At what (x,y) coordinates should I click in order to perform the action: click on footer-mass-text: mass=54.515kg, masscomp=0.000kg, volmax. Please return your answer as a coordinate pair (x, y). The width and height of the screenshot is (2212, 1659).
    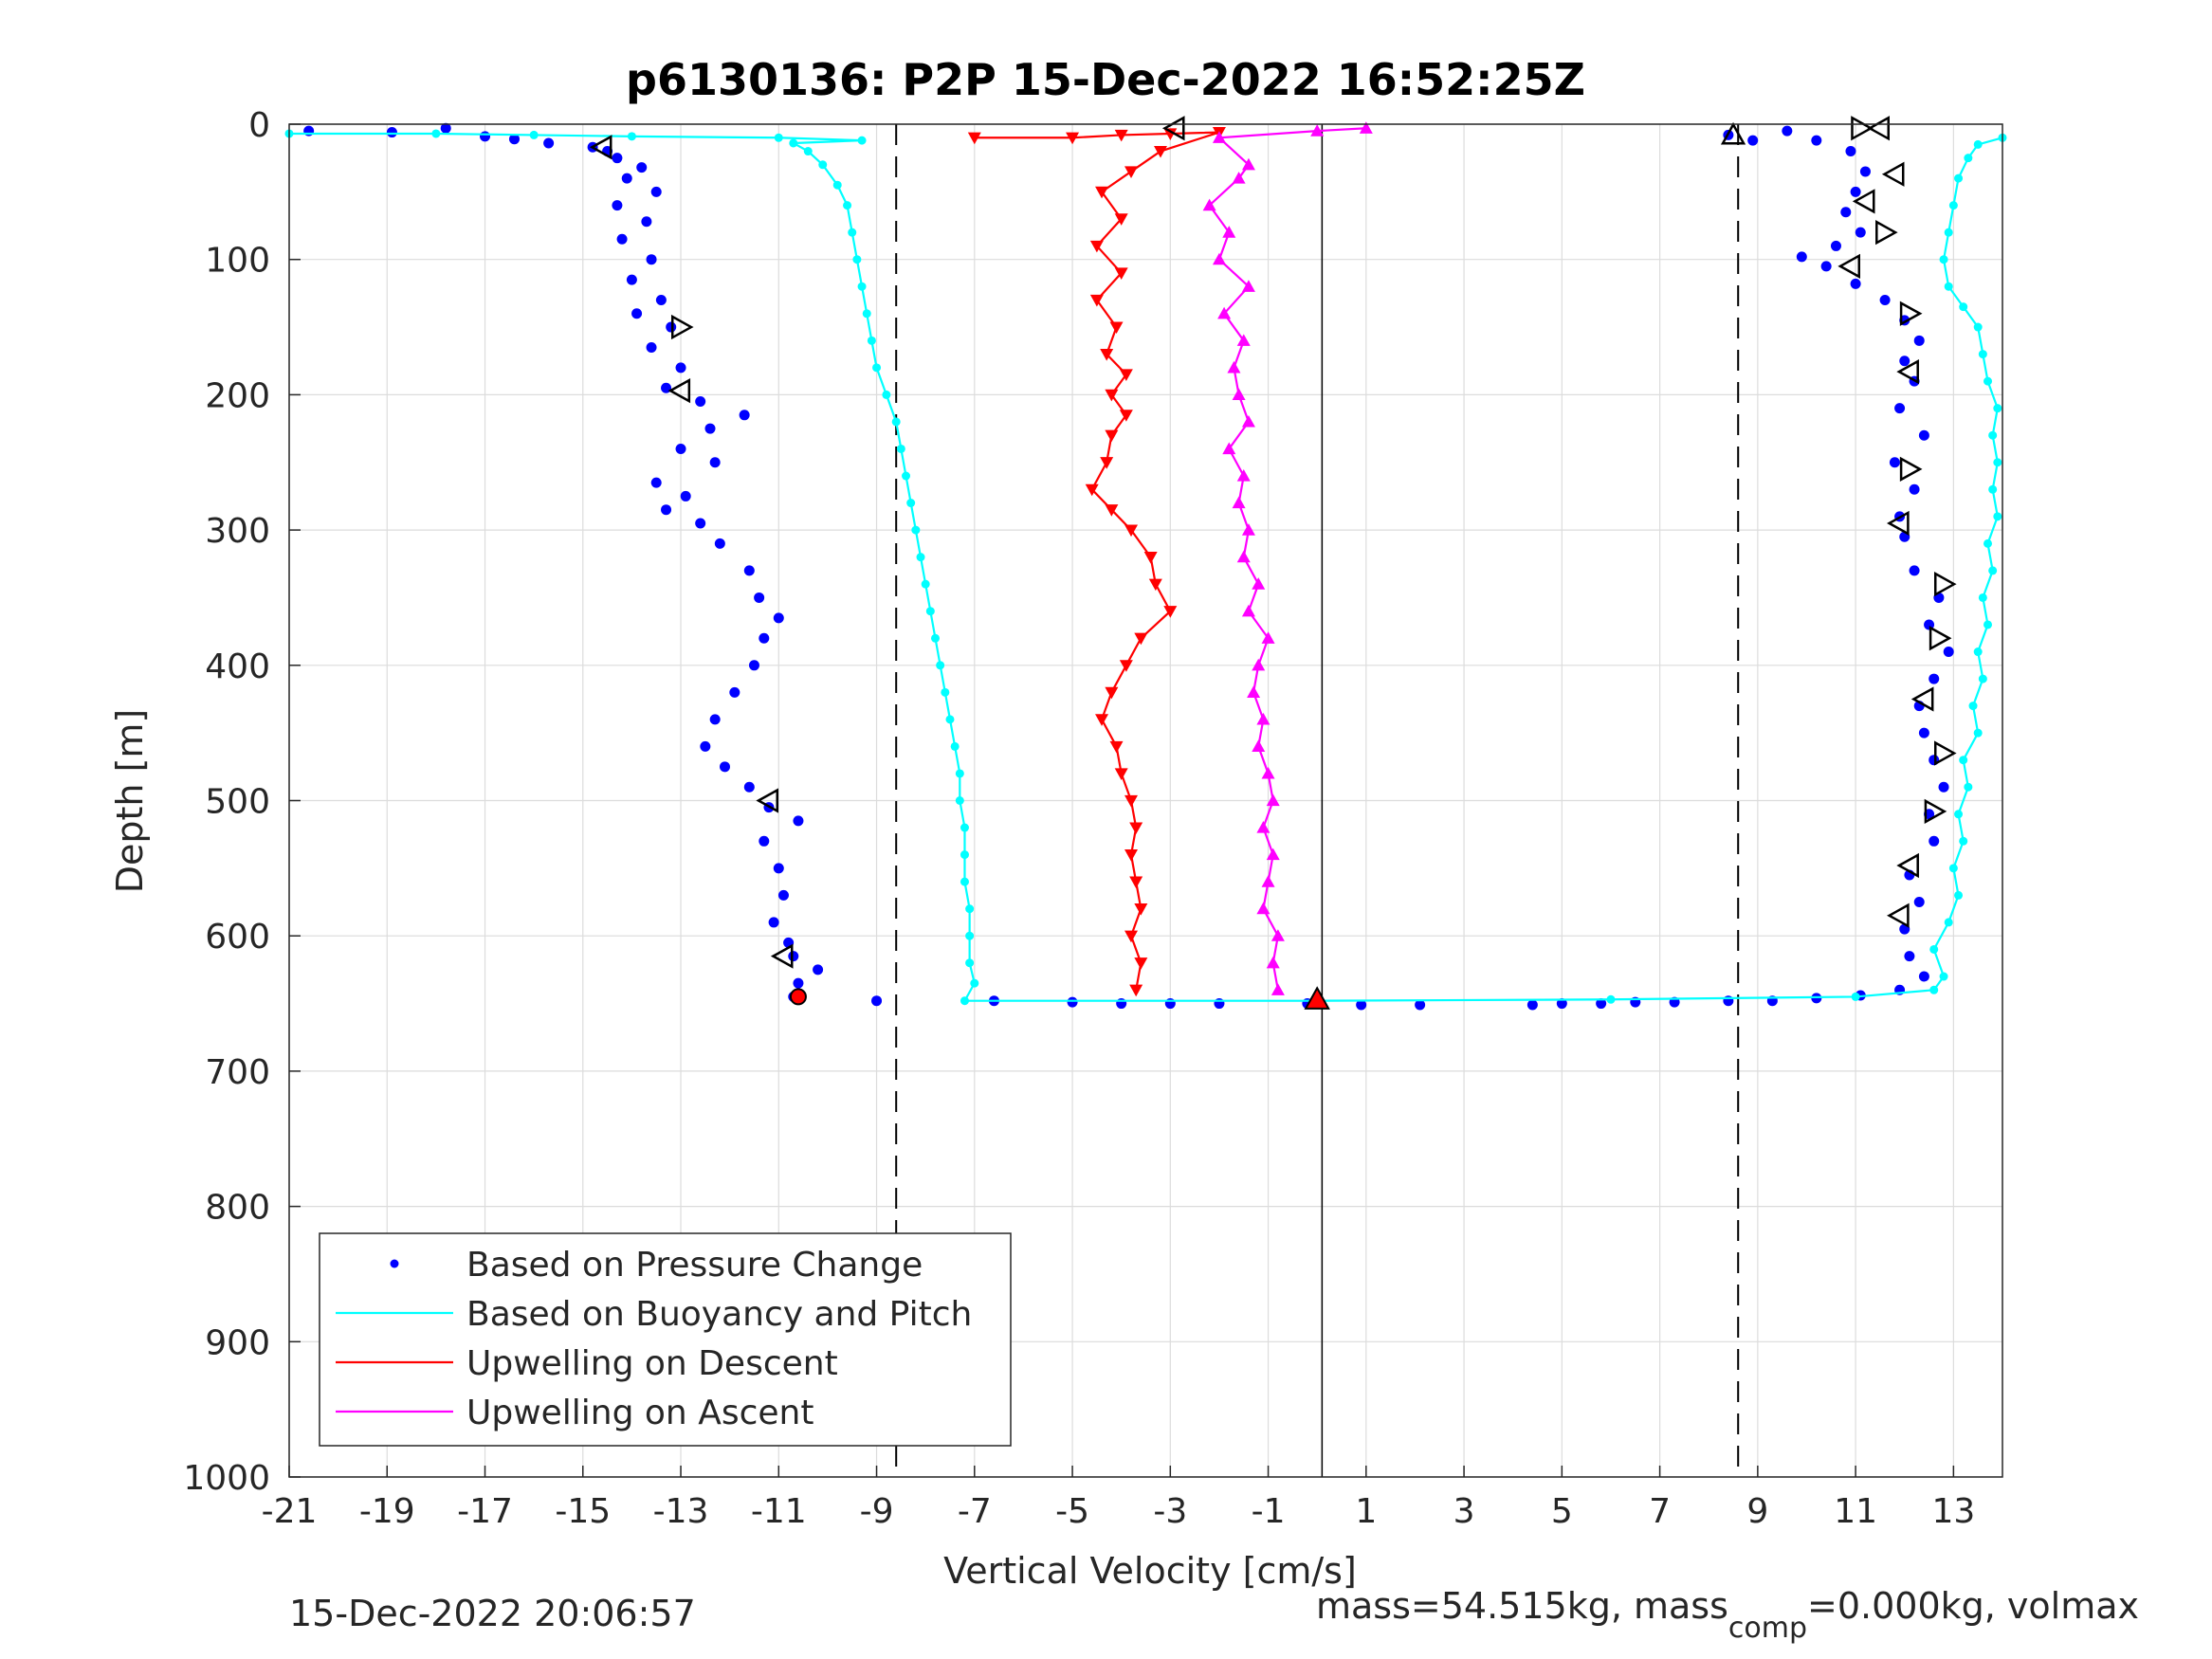
    Looking at the image, I should click on (1727, 1615).